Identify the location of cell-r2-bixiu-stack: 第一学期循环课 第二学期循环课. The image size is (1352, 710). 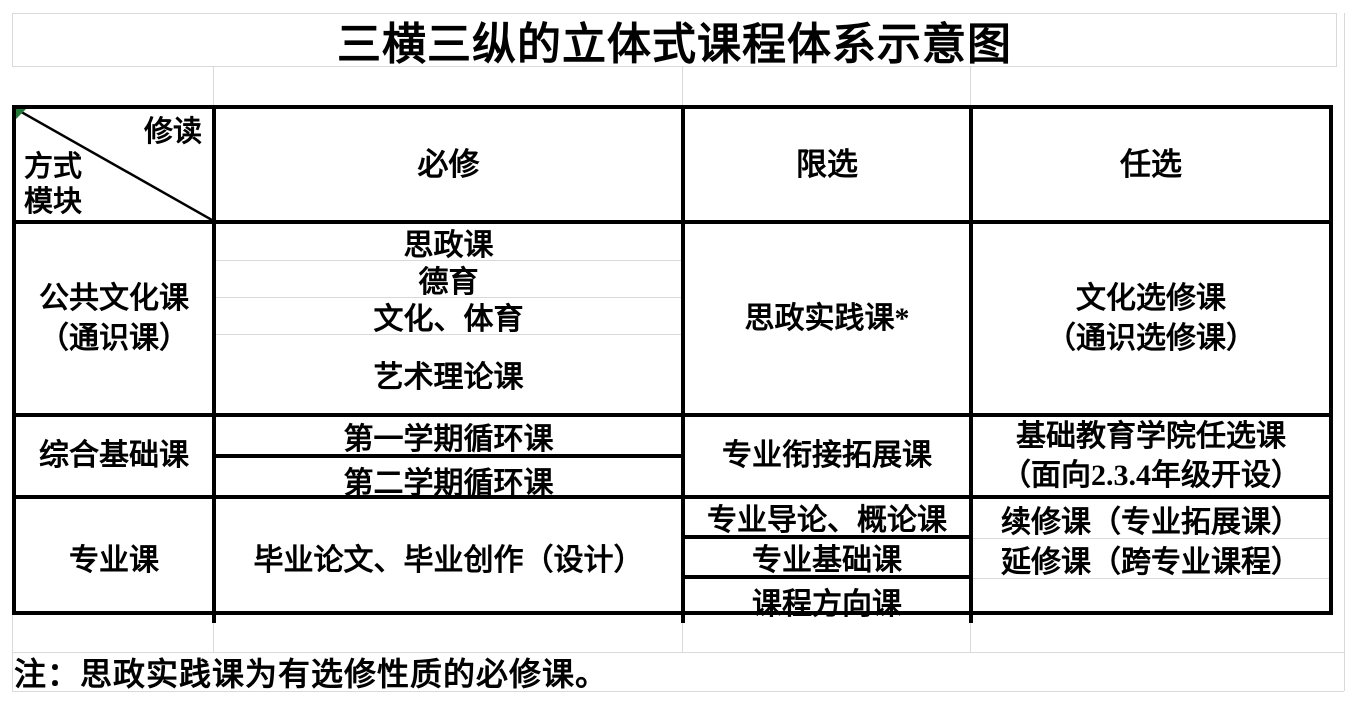
(450, 458).